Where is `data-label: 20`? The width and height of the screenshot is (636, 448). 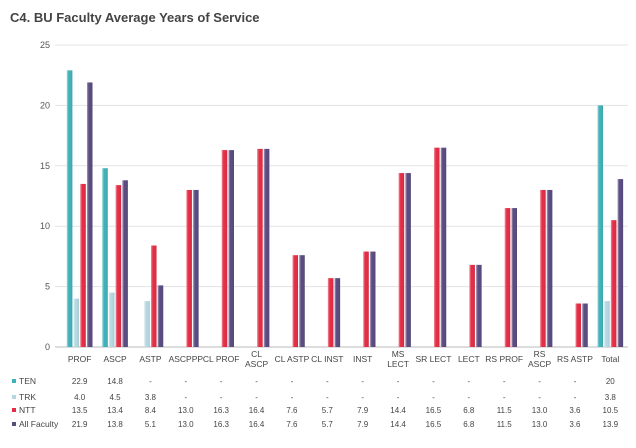 data-label: 20 is located at coordinates (610, 381).